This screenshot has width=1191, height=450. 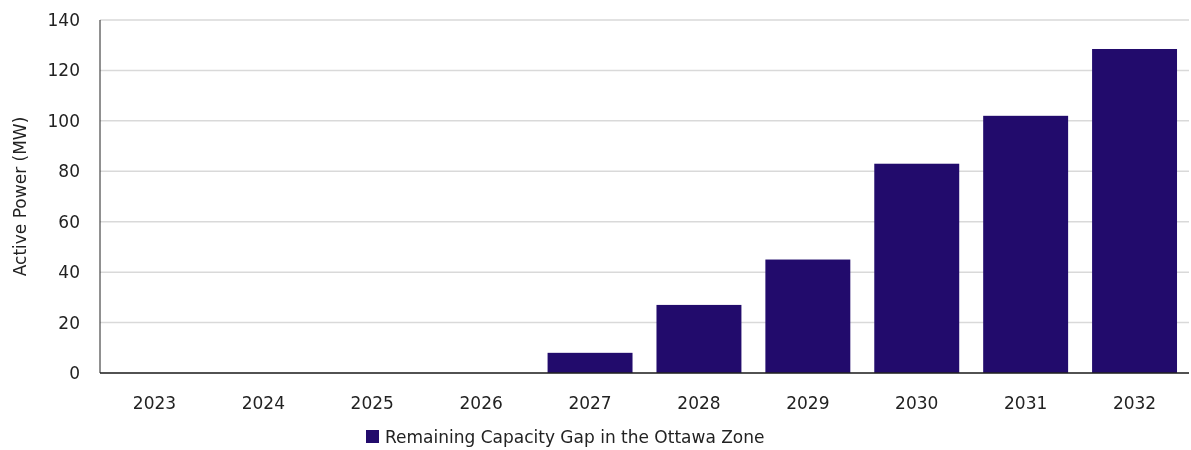 I want to click on y-tick-label: 100, so click(x=63, y=120).